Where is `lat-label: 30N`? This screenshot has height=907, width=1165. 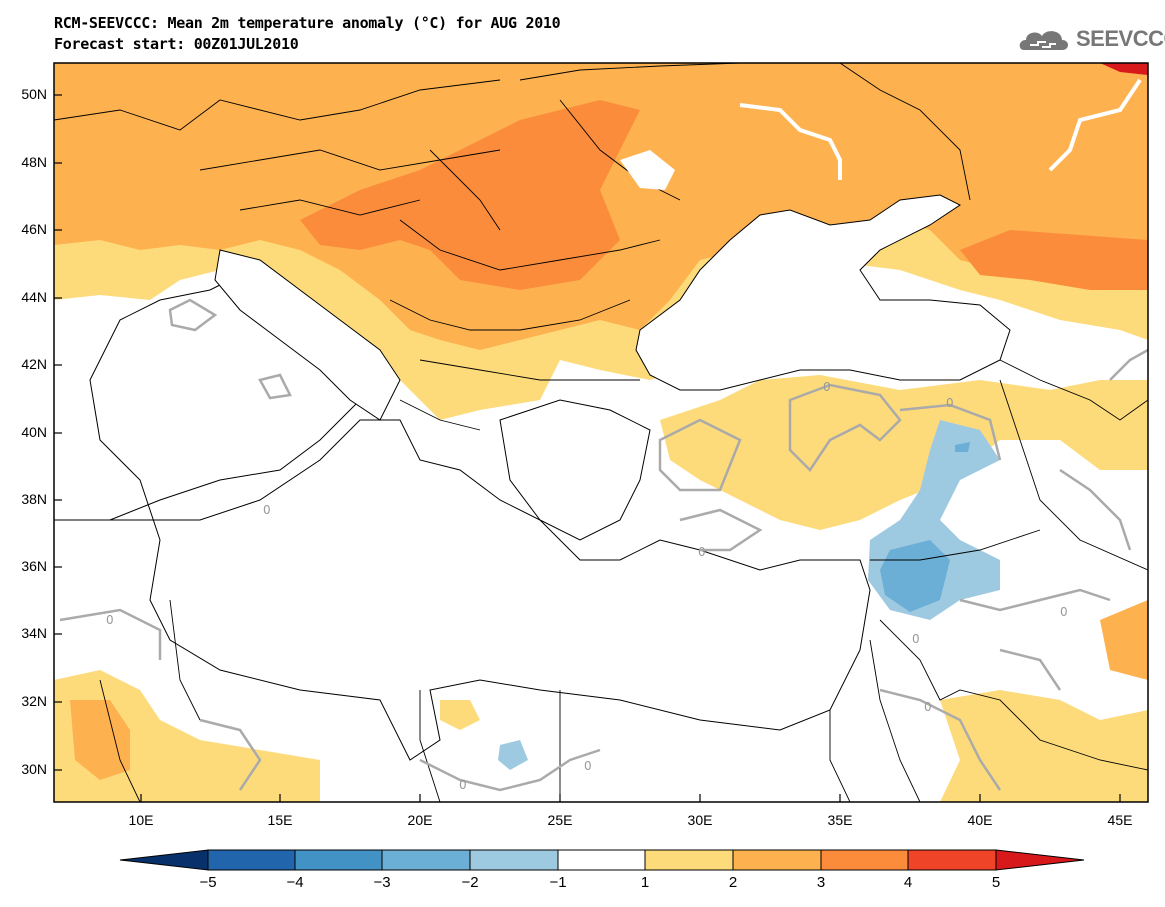 lat-label: 30N is located at coordinates (34, 769).